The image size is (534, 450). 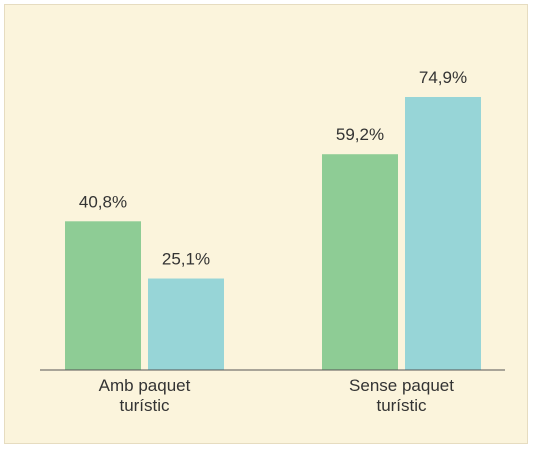 I want to click on value-label: 25,1%, so click(x=186, y=259).